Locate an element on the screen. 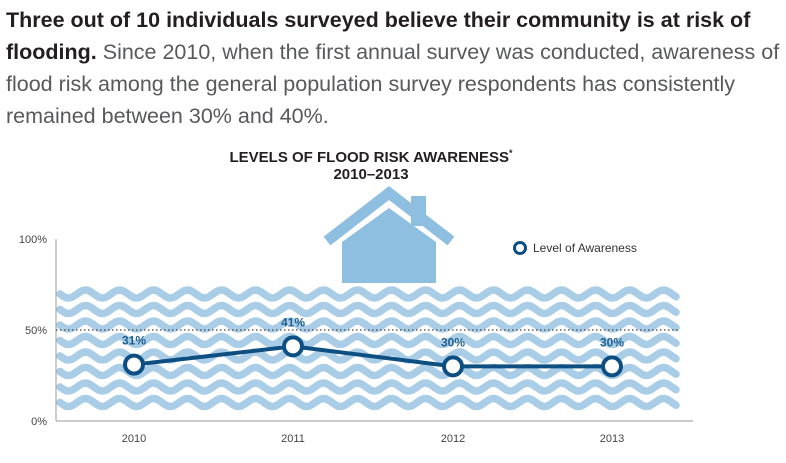 The image size is (786, 463). chart-subtitle: 2010–2013 is located at coordinates (370, 174).